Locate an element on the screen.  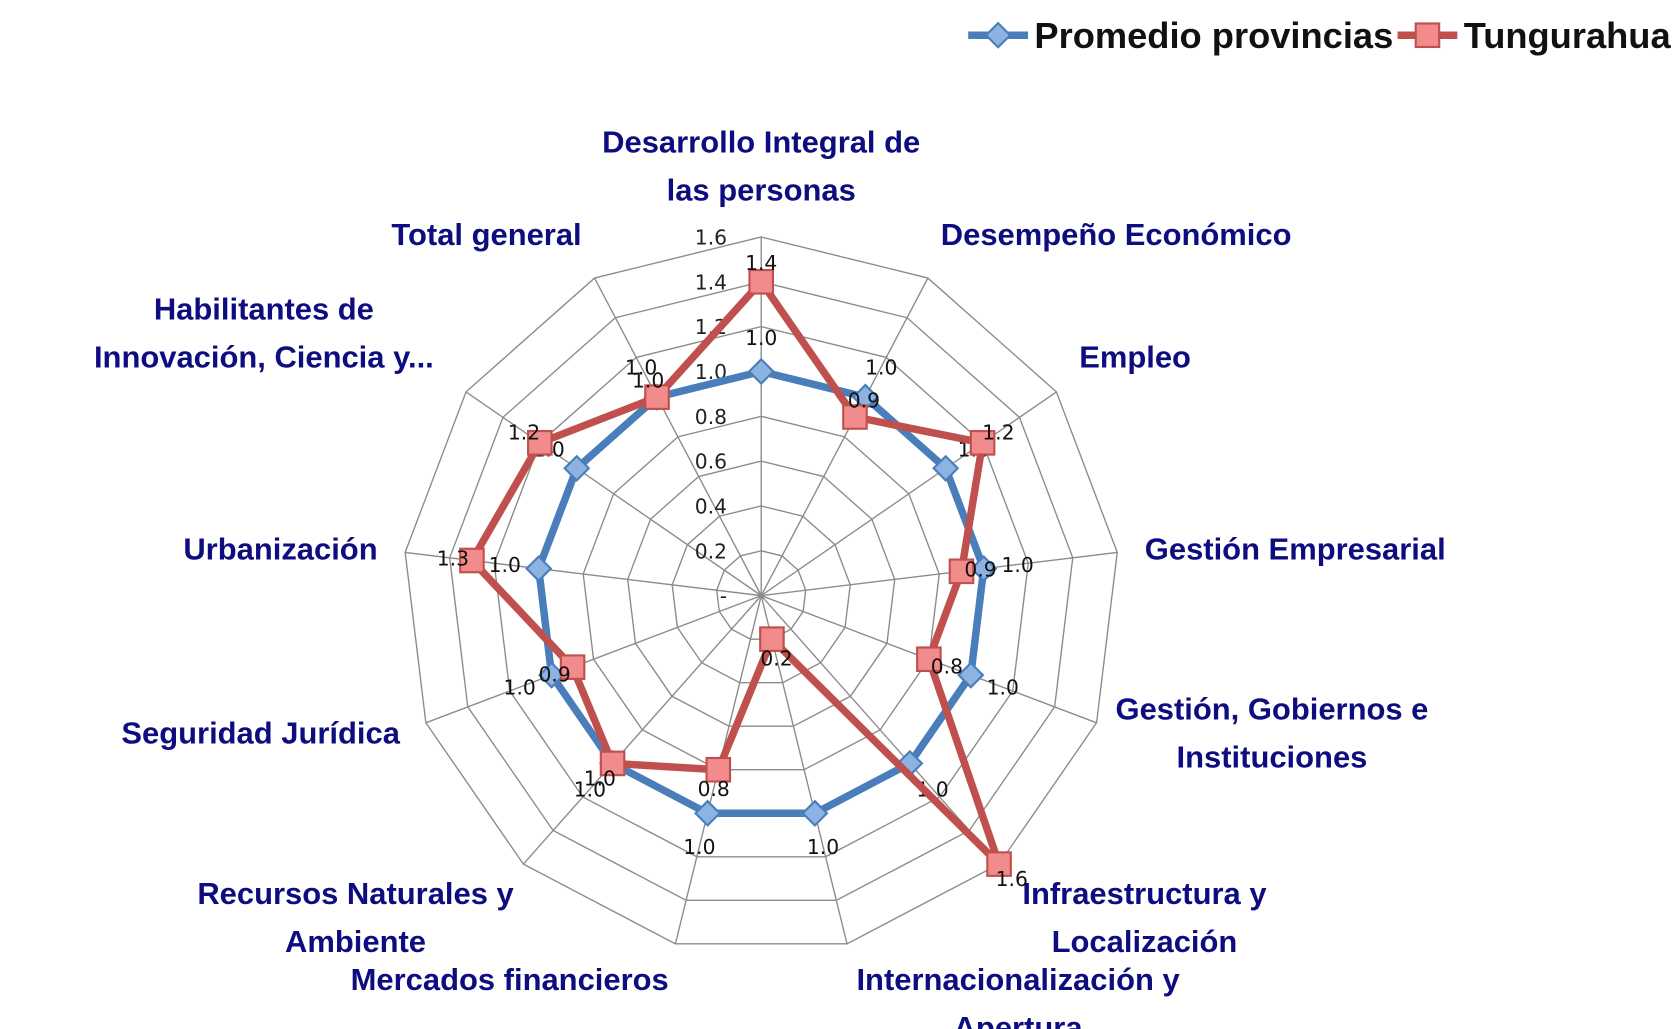
value-label: 1.4 is located at coordinates (761, 263).